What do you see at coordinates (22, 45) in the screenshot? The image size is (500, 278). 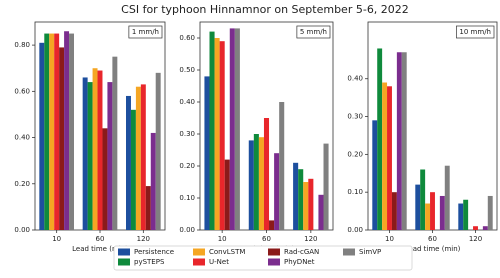 I see `y-tick-label: 0.80` at bounding box center [22, 45].